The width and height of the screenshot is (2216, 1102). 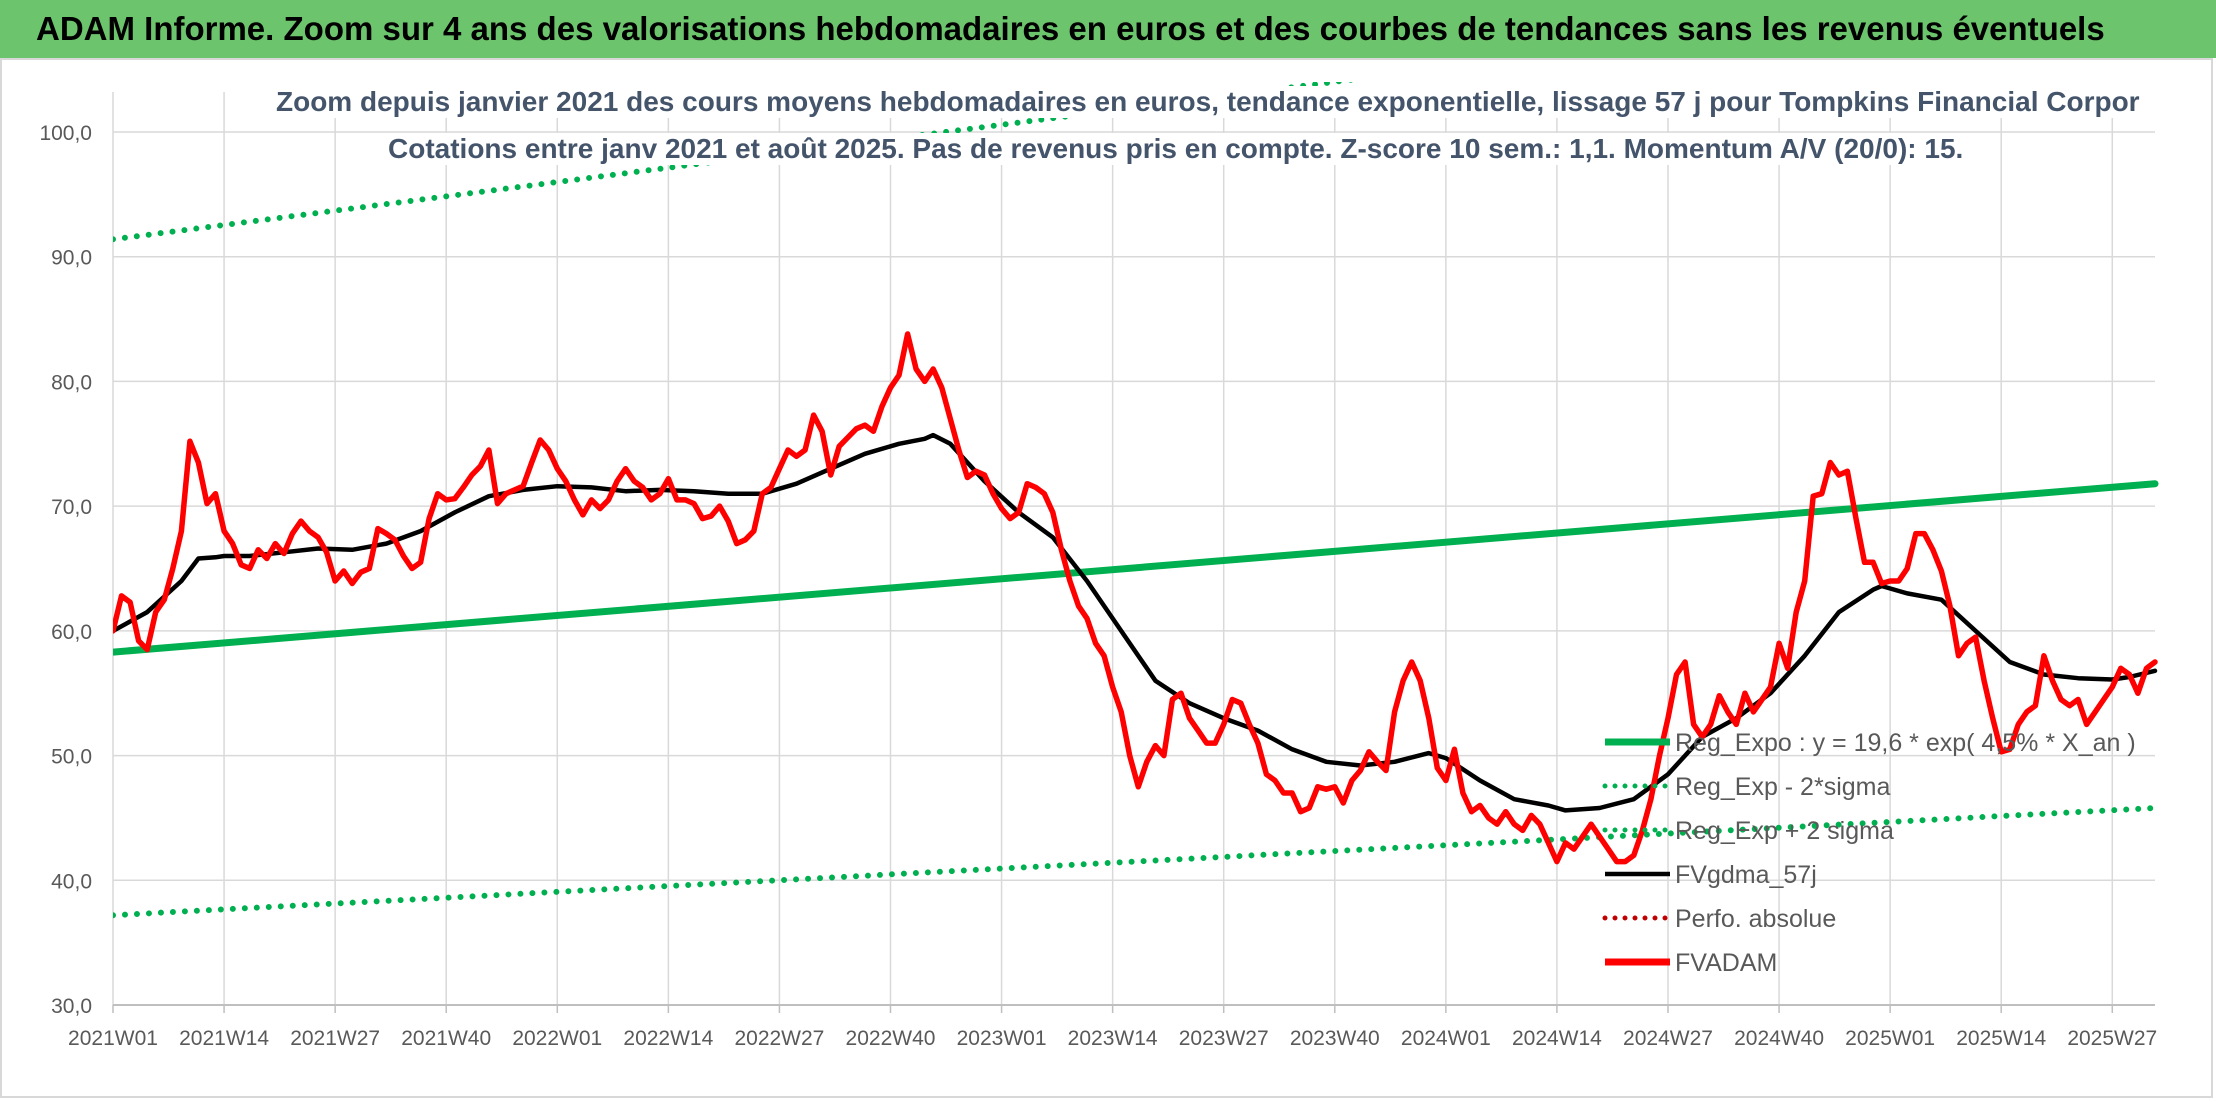 What do you see at coordinates (71, 382) in the screenshot?
I see `y-tick-label: 80,0` at bounding box center [71, 382].